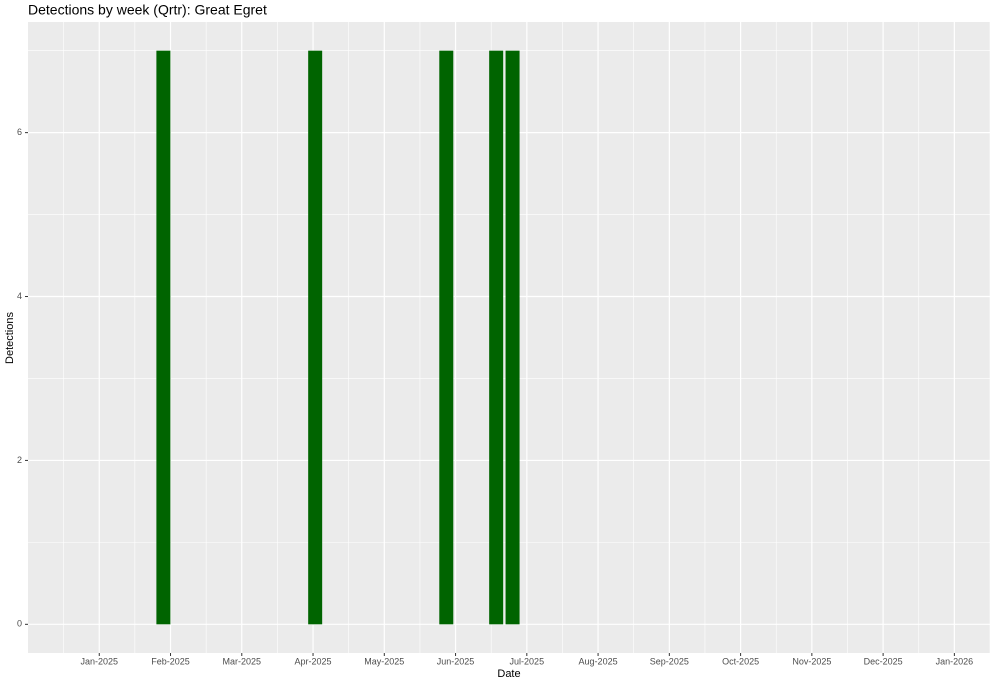 The image size is (1000, 685). What do you see at coordinates (740, 661) in the screenshot?
I see `x-tick-label: Oct-2025` at bounding box center [740, 661].